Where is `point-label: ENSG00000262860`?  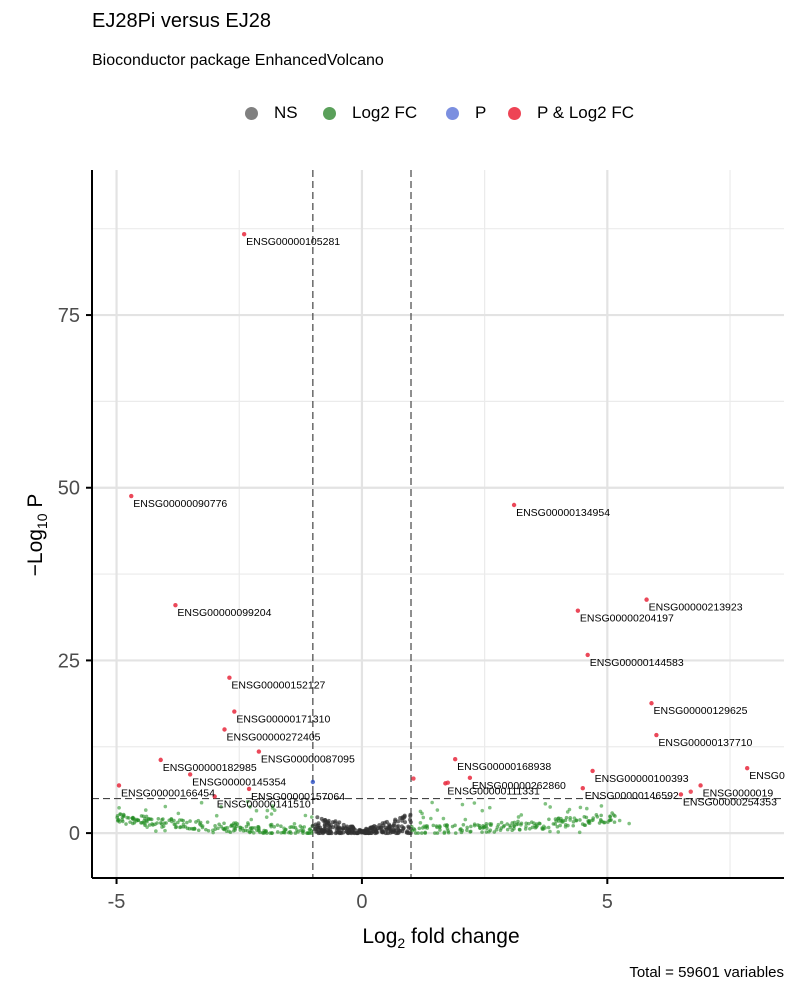
point-label: ENSG00000262860 is located at coordinates (519, 786).